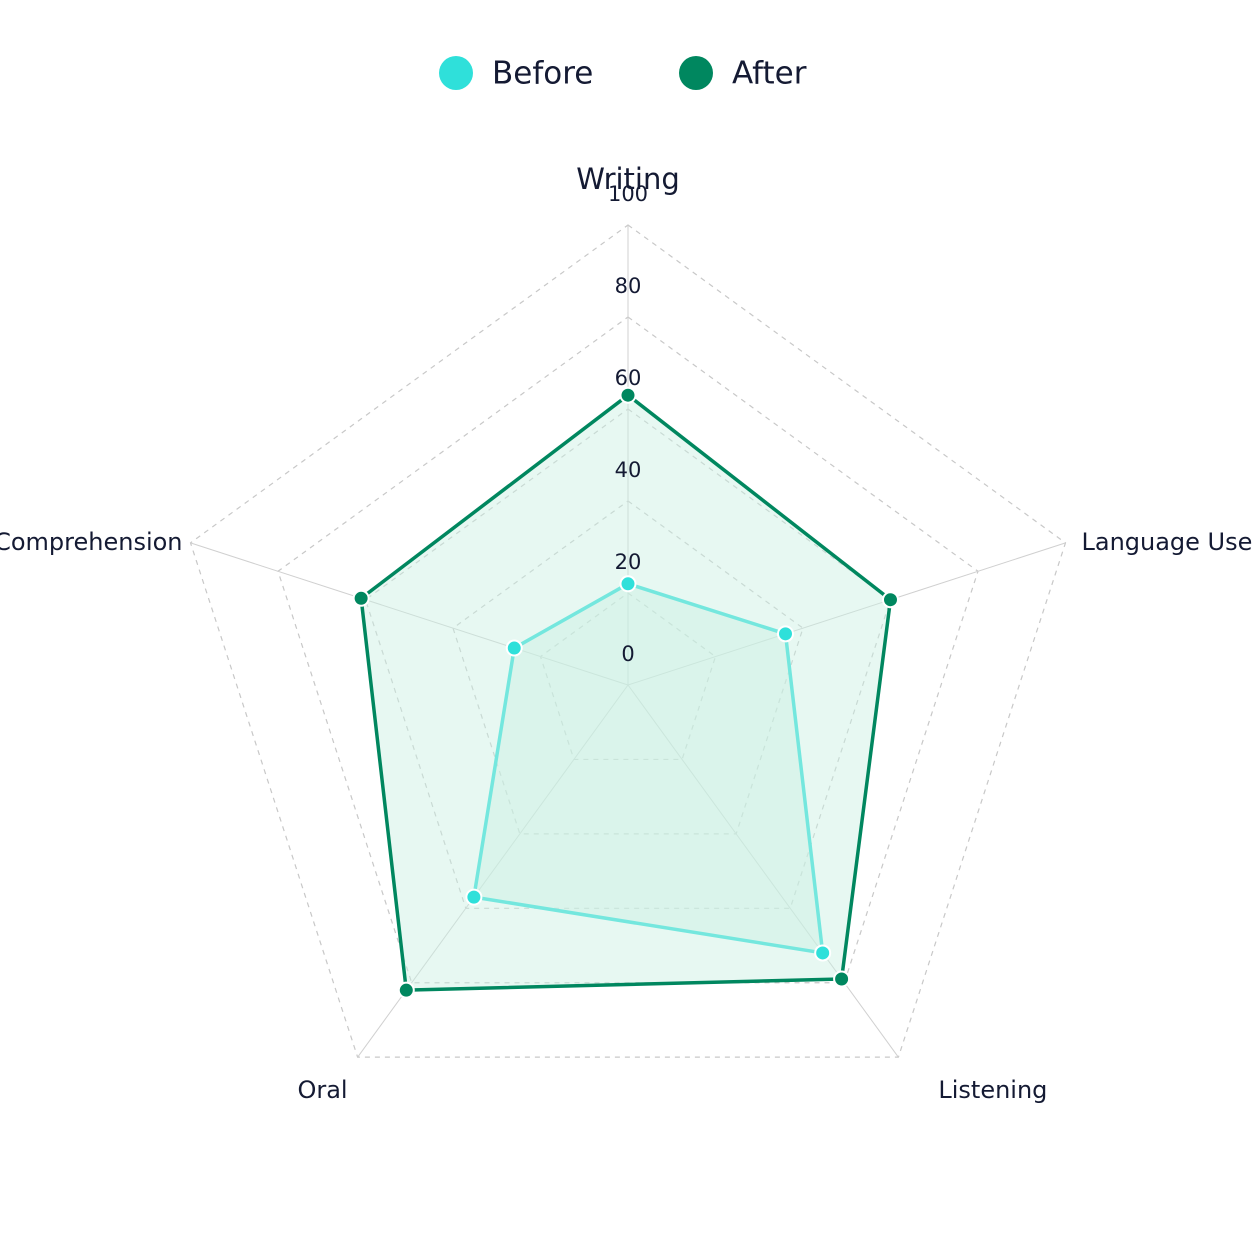  Describe the element at coordinates (628, 378) in the screenshot. I see `r-tick-label: 60` at that location.